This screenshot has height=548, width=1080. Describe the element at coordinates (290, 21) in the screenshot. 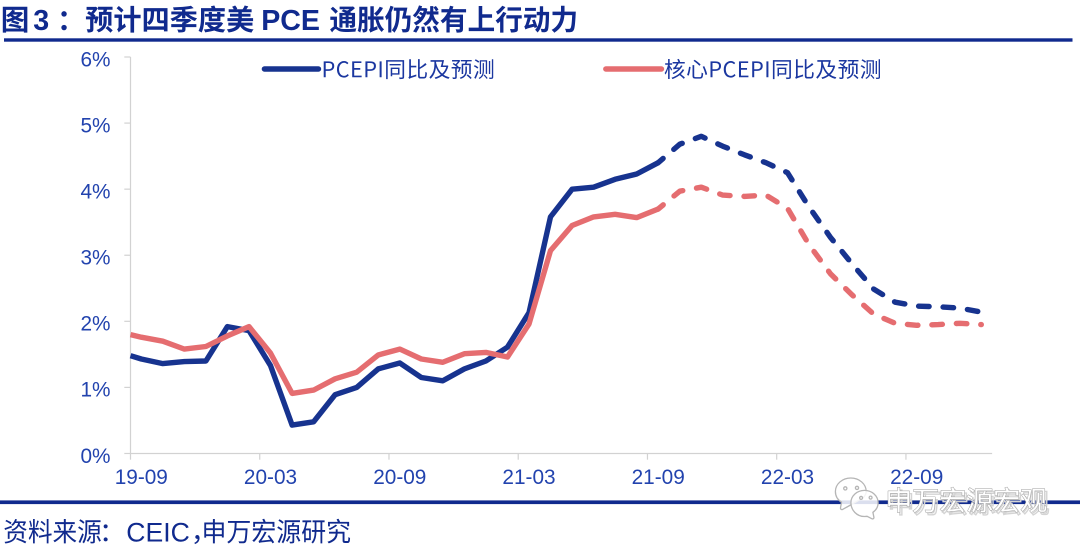

I see `svg-text: PCE` at that location.